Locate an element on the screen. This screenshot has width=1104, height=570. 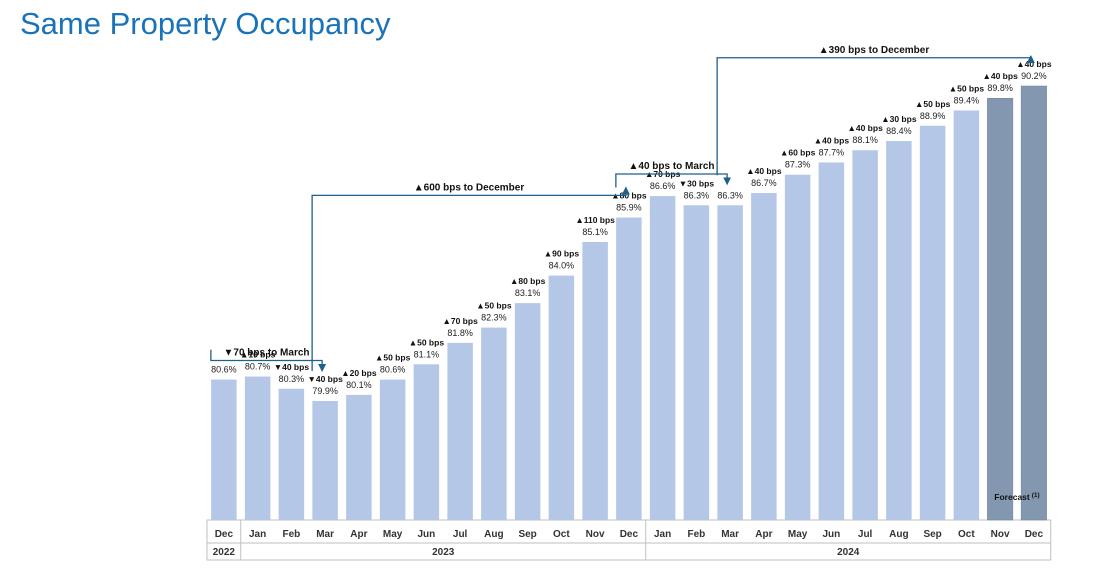
change-annotation: ▼70 bps to March is located at coordinates (268, 360).